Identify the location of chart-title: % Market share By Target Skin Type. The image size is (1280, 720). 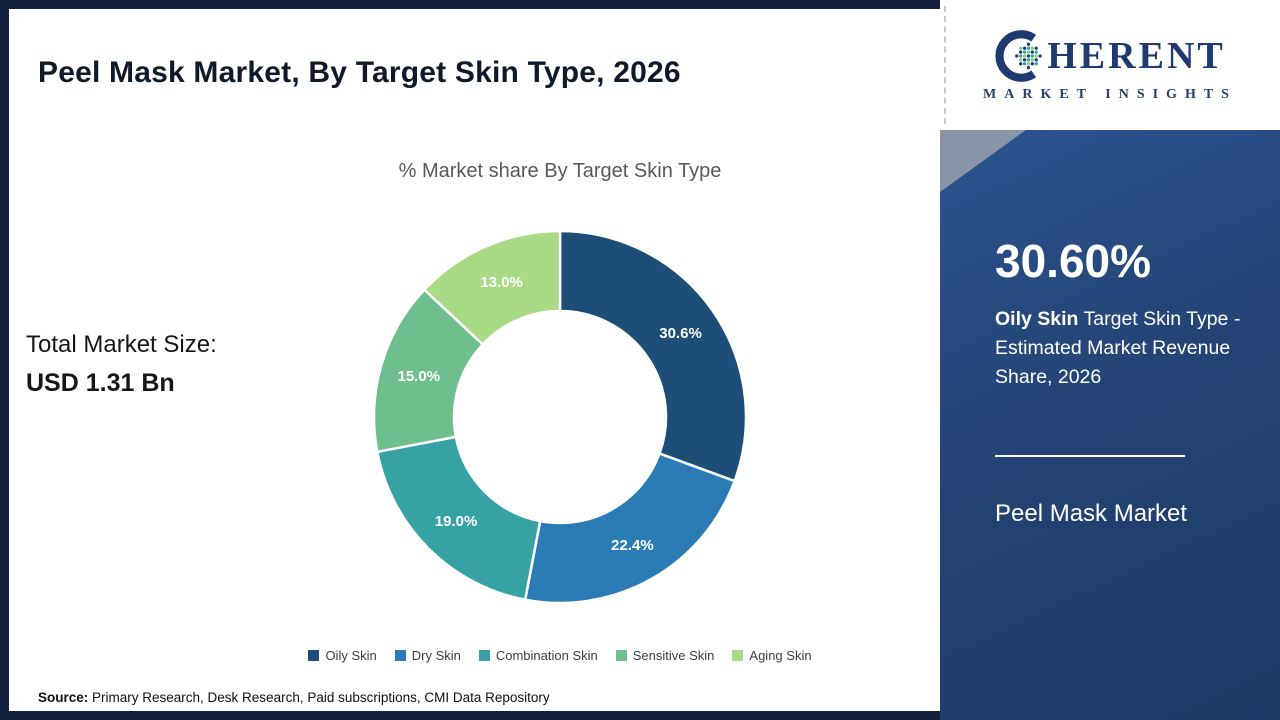
(560, 171).